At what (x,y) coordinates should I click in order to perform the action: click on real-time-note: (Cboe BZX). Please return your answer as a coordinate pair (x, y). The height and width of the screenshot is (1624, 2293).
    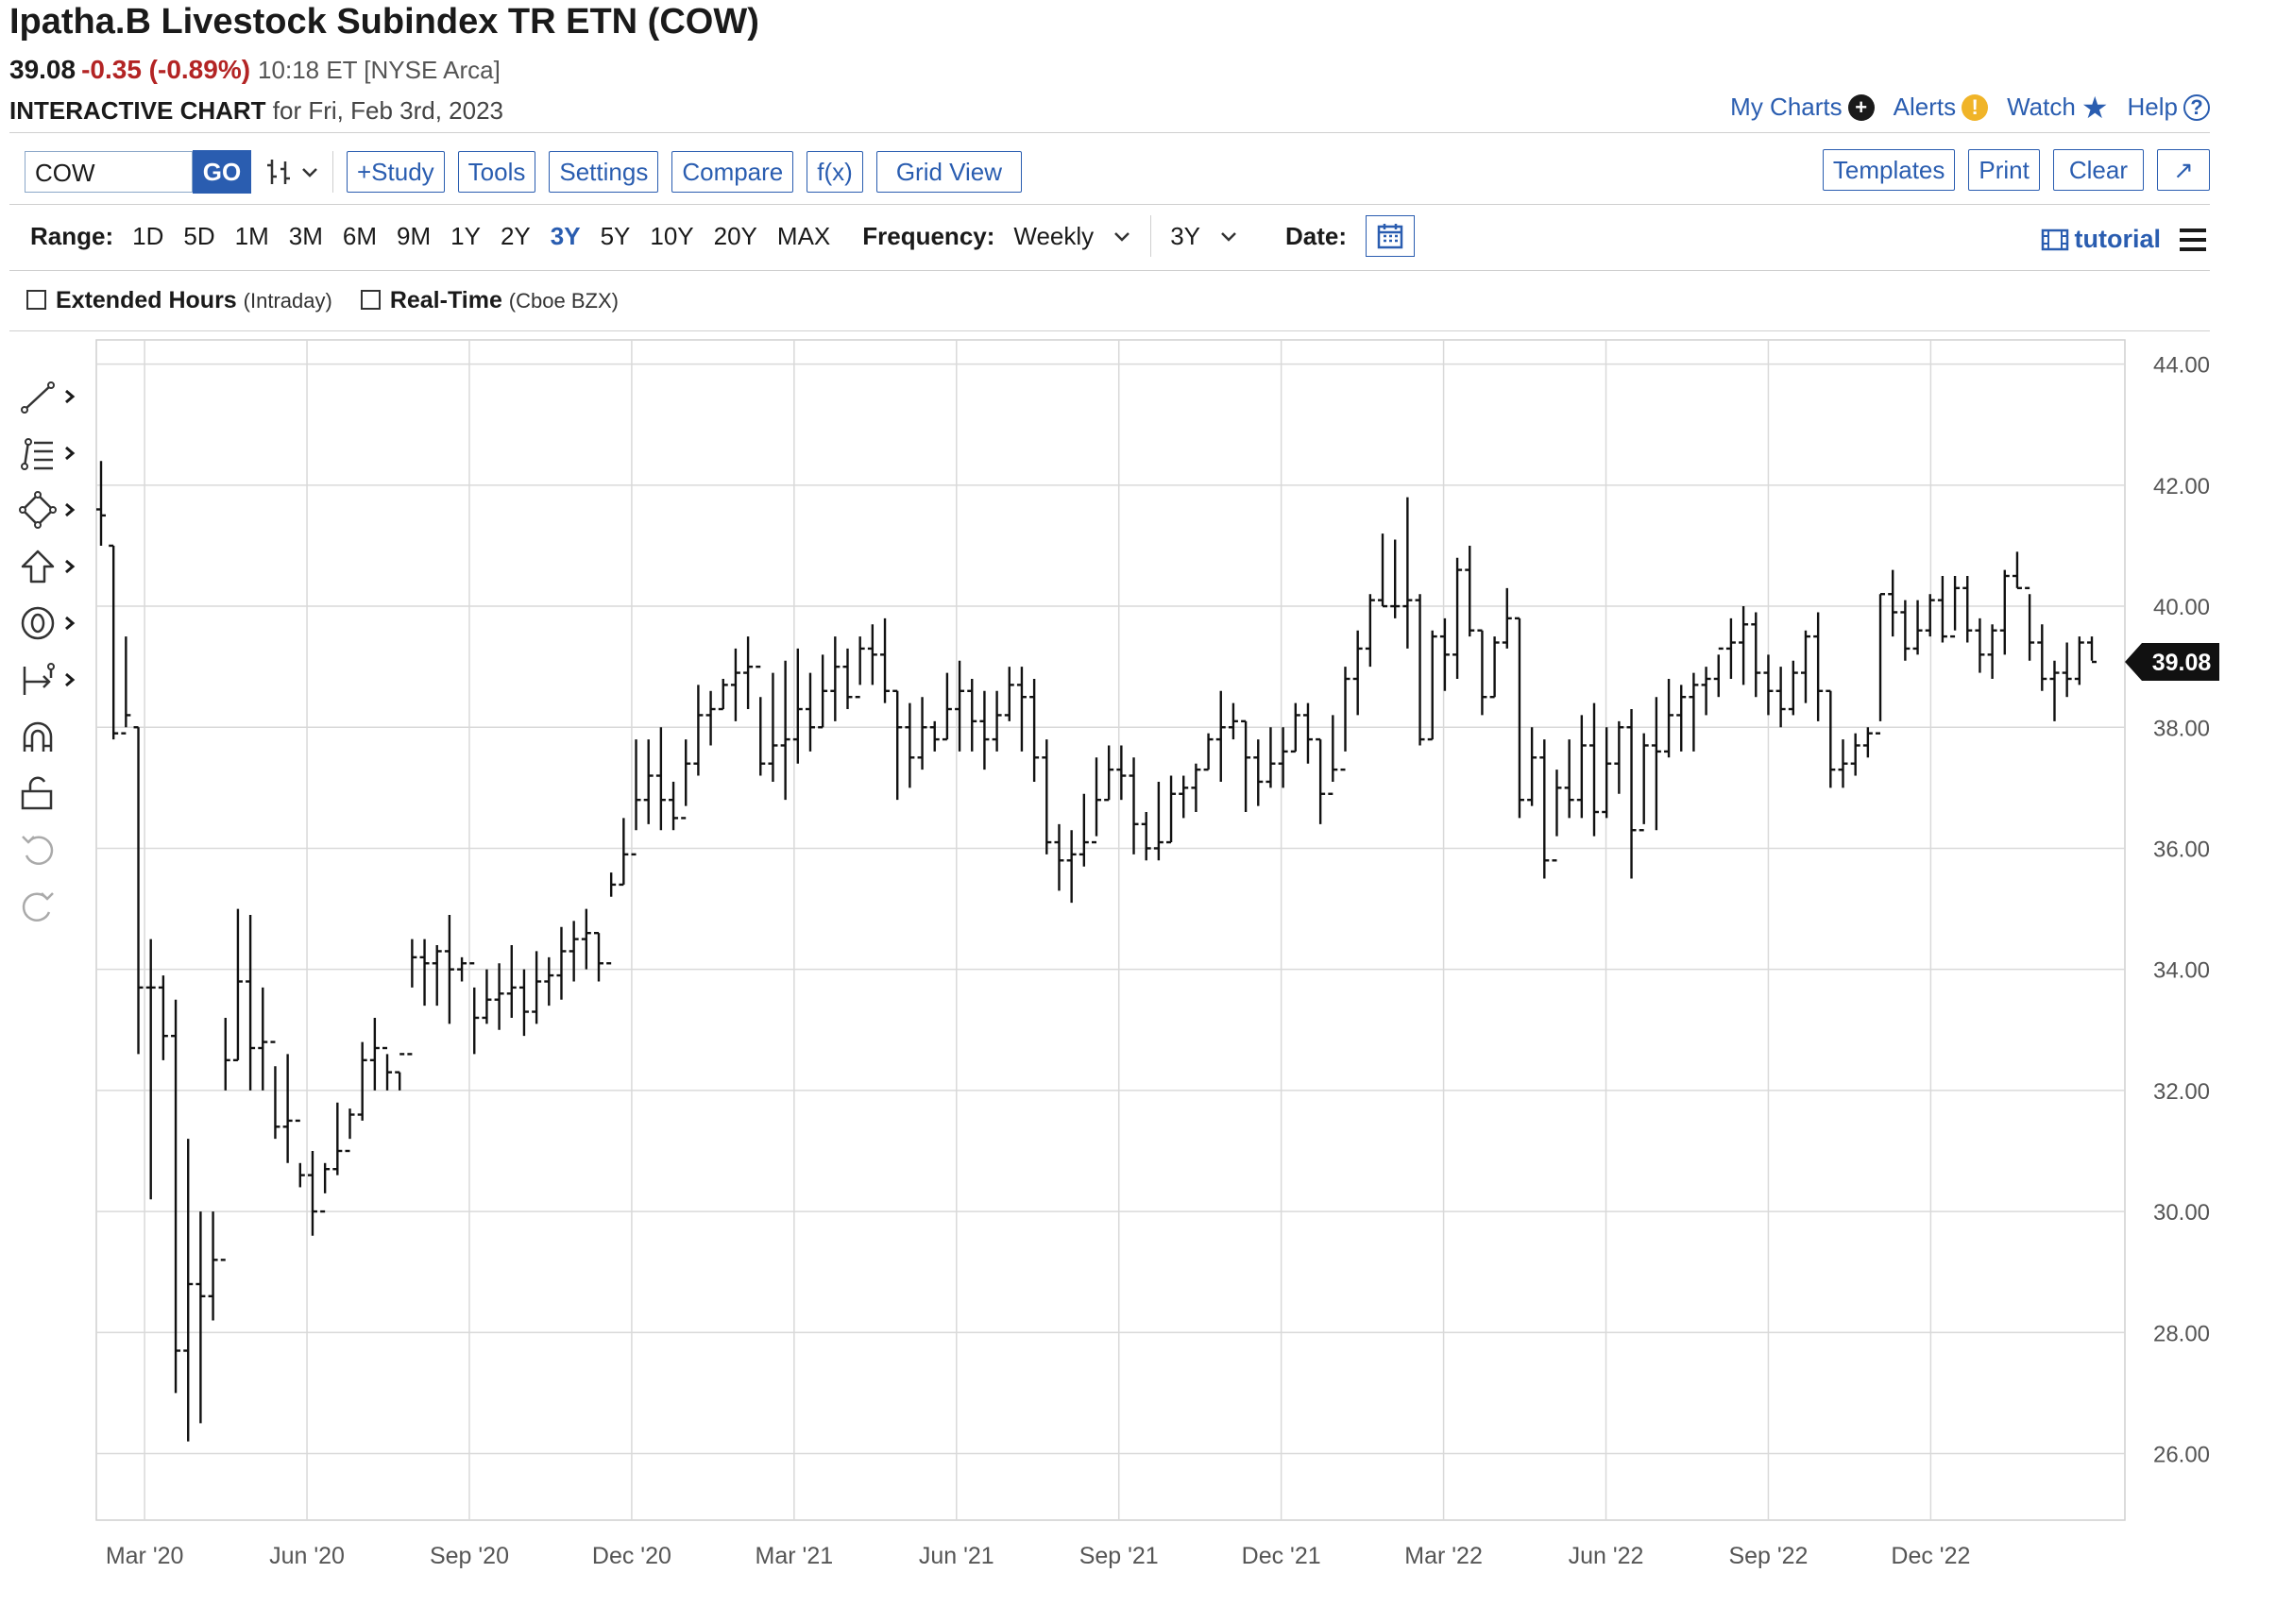
    Looking at the image, I should click on (563, 301).